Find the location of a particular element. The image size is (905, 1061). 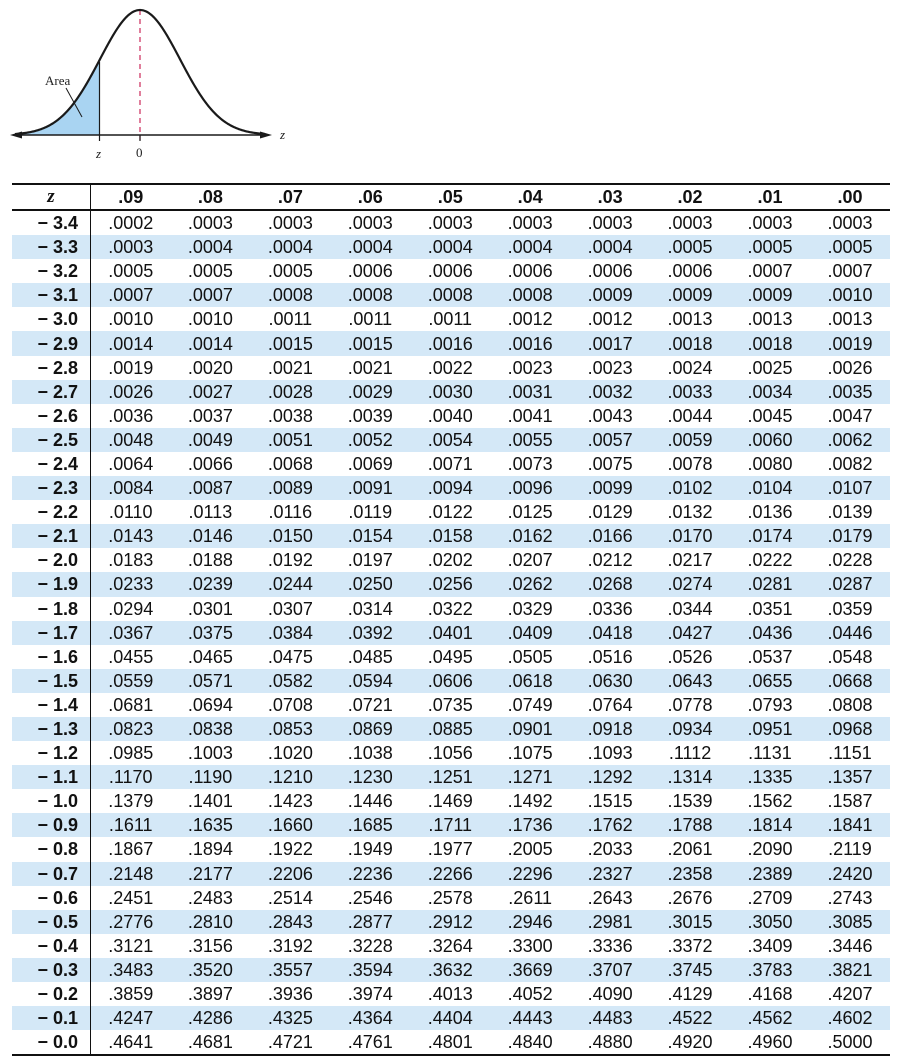

probability-cell: .4880 is located at coordinates (610, 1043).